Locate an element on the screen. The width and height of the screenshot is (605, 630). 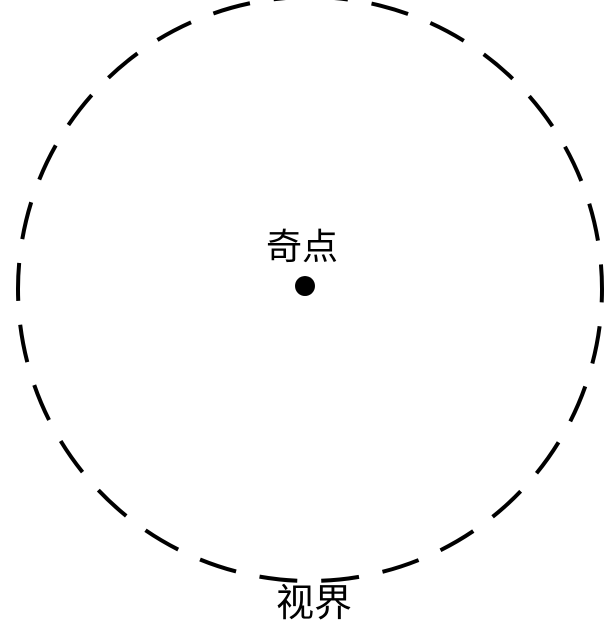
singularity-label: 奇点 is located at coordinates (302, 247).